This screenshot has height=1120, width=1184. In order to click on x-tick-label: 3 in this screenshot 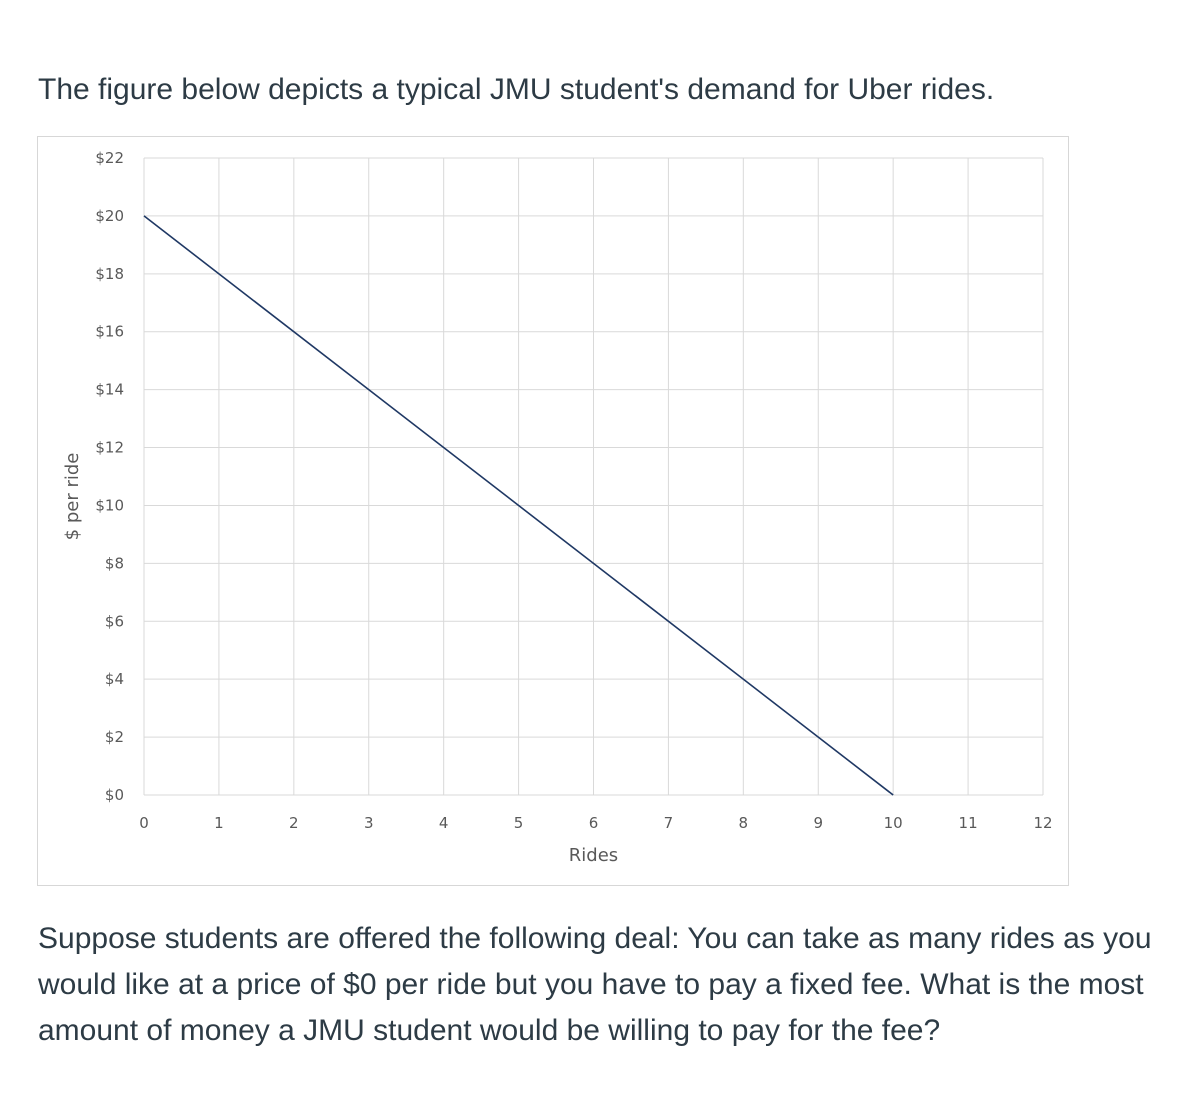, I will do `click(369, 823)`.